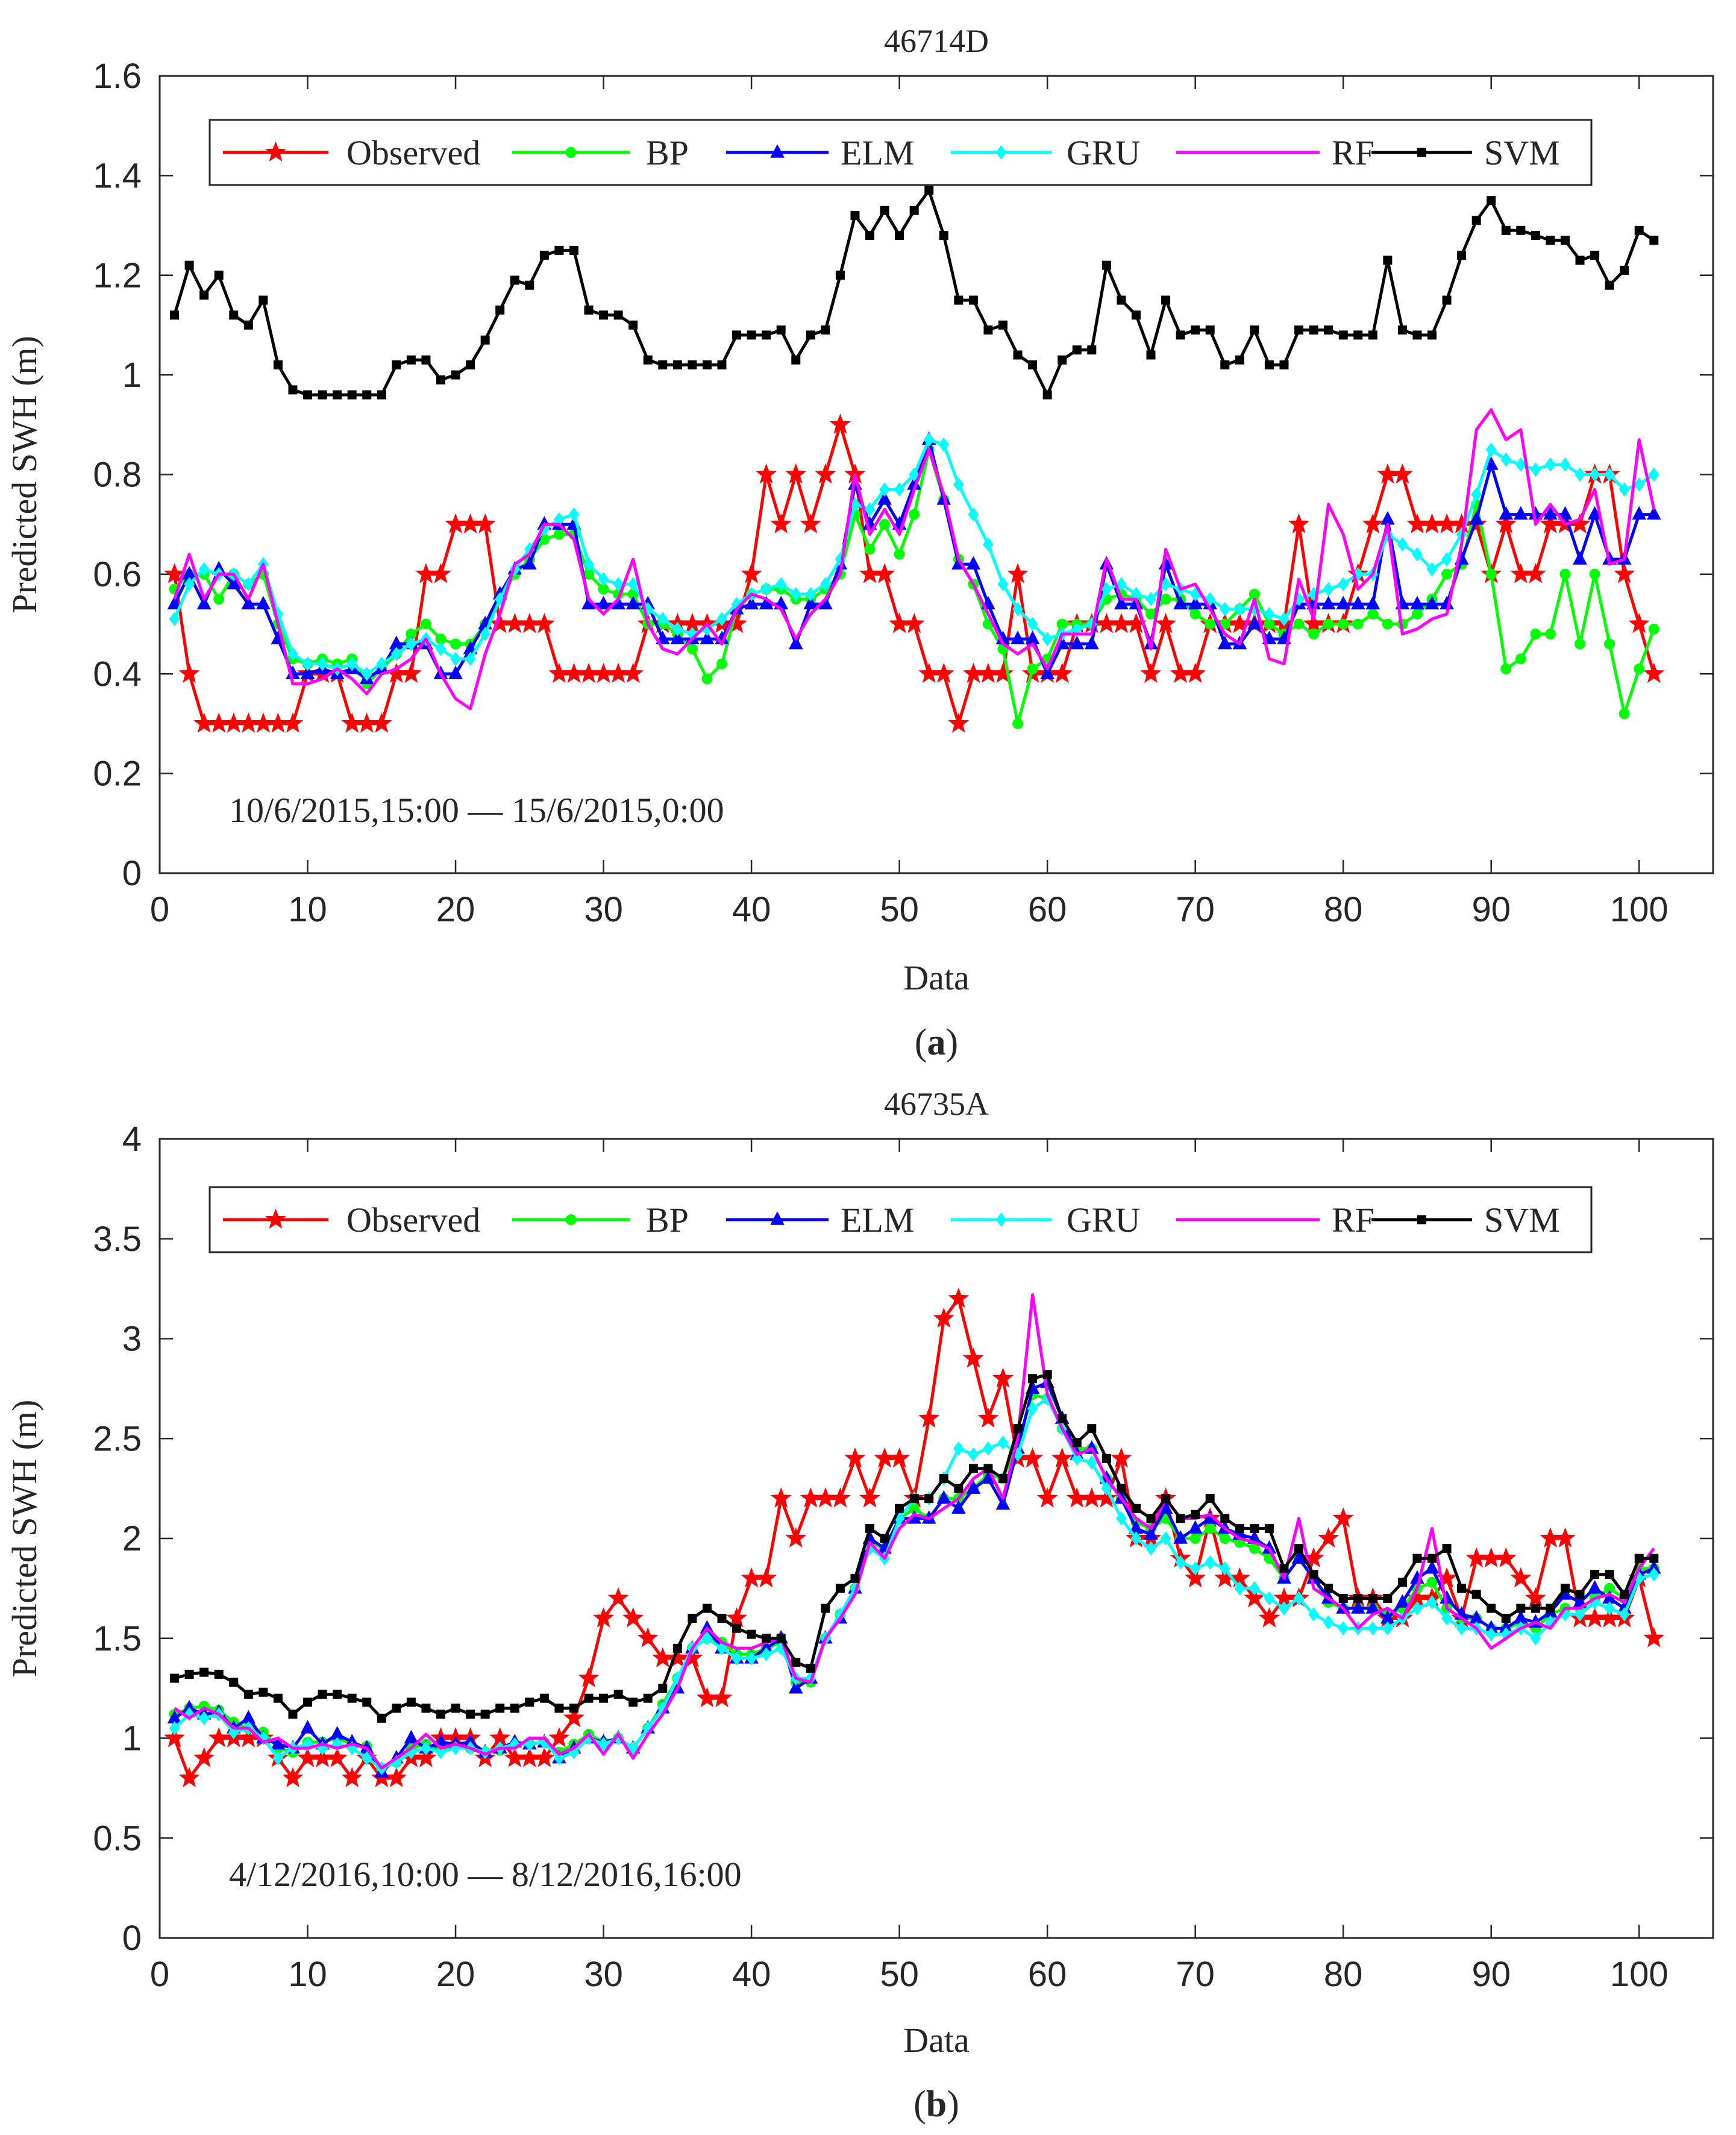 This screenshot has height=2135, width=1736. I want to click on legend-label-rf: RF, so click(1353, 1220).